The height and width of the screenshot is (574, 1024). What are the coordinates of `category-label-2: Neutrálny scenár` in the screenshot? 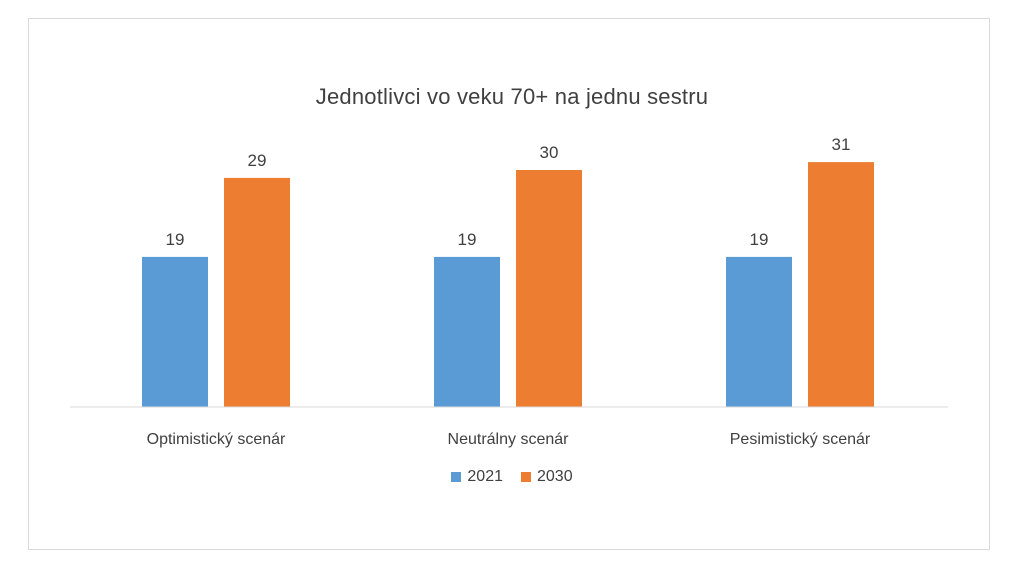 It's located at (509, 439).